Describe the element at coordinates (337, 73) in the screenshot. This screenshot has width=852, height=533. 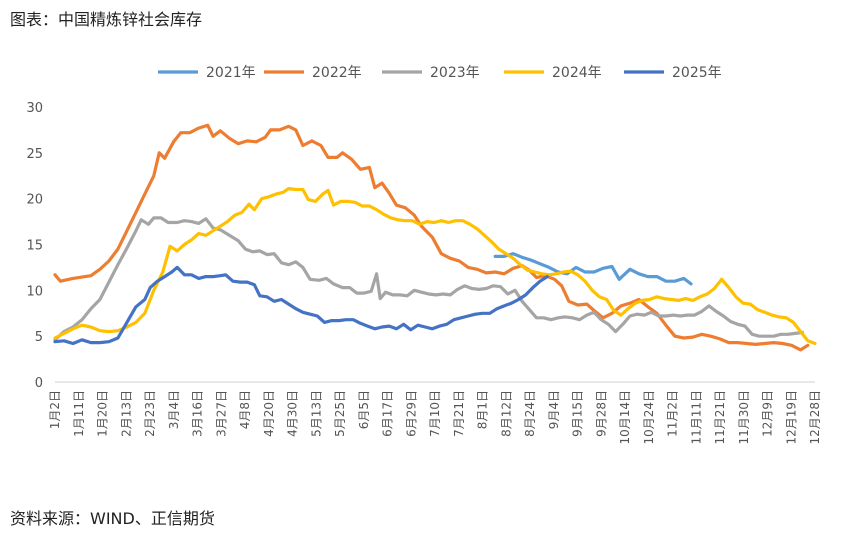
I see `legend-label: 2022年` at that location.